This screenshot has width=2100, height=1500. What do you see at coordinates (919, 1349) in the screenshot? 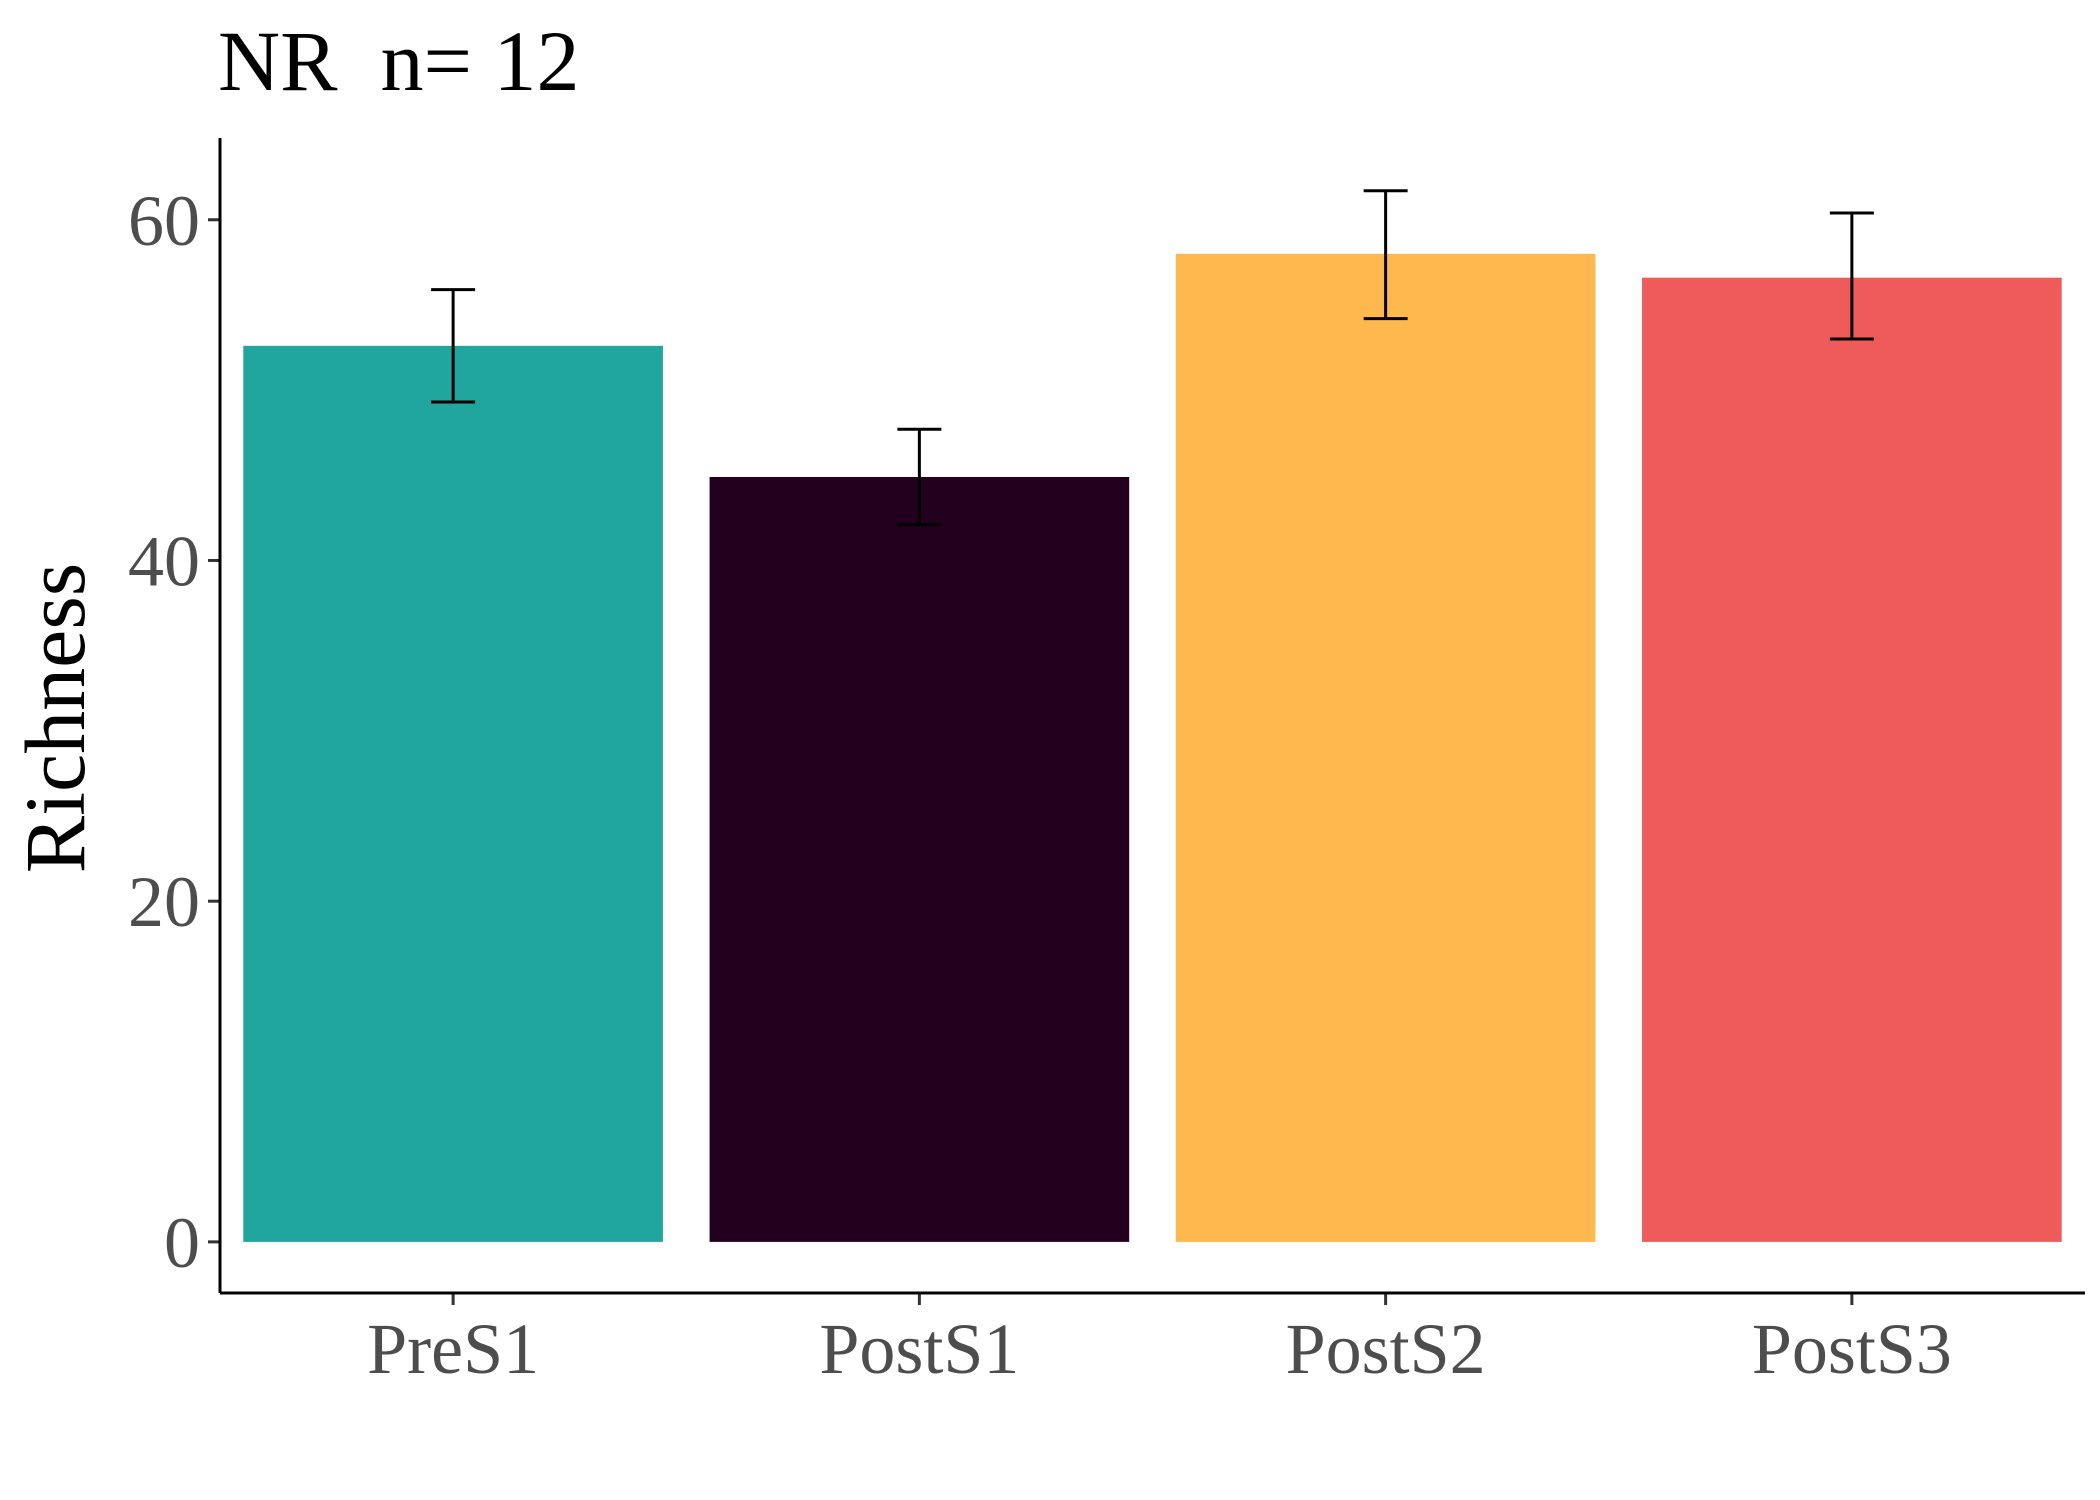
I see `x-tick-label-posts1: PostS1` at bounding box center [919, 1349].